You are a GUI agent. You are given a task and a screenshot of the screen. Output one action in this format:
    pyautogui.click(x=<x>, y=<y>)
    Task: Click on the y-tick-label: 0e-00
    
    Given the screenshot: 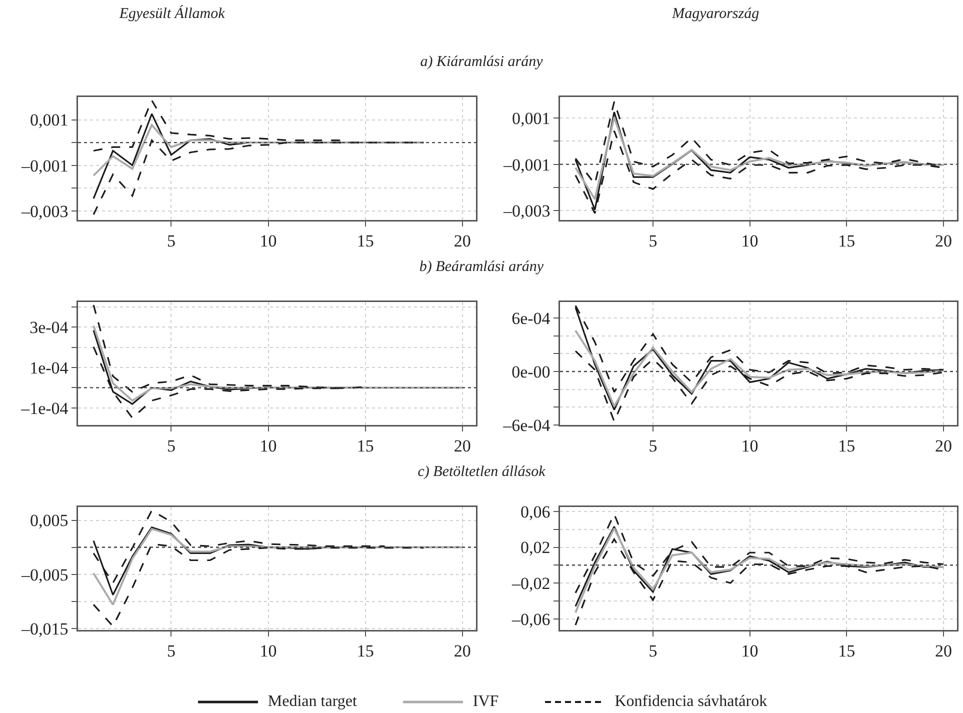 What is the action you would take?
    pyautogui.click(x=531, y=372)
    